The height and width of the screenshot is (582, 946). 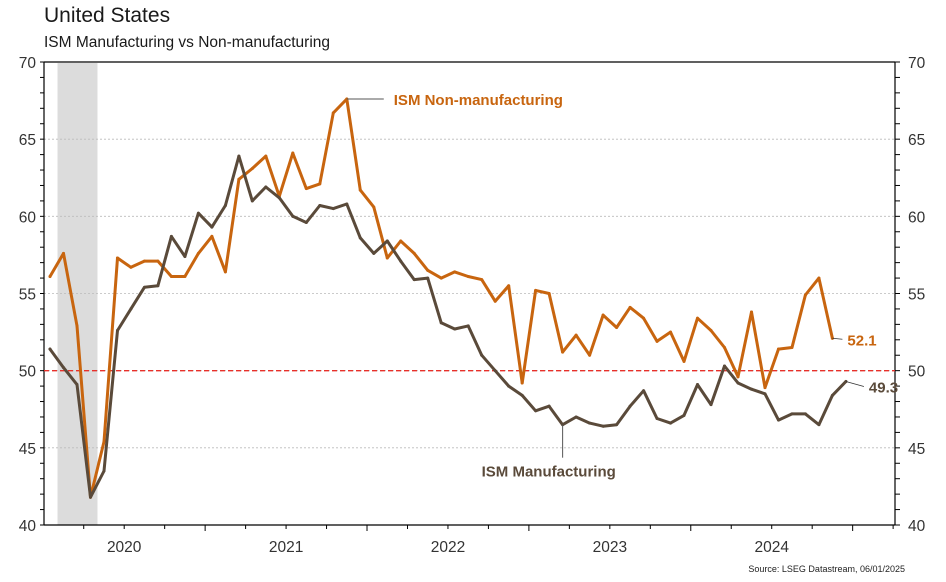 What do you see at coordinates (107, 15) in the screenshot?
I see `chart-title: United States` at bounding box center [107, 15].